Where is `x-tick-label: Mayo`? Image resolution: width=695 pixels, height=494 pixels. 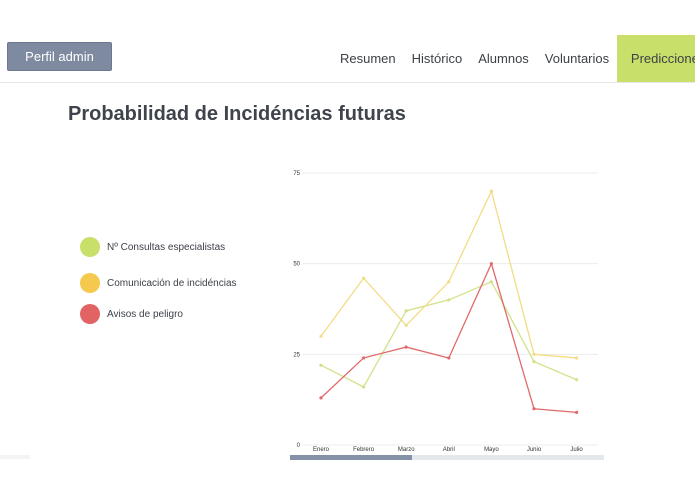
x-tick-label: Mayo is located at coordinates (491, 450).